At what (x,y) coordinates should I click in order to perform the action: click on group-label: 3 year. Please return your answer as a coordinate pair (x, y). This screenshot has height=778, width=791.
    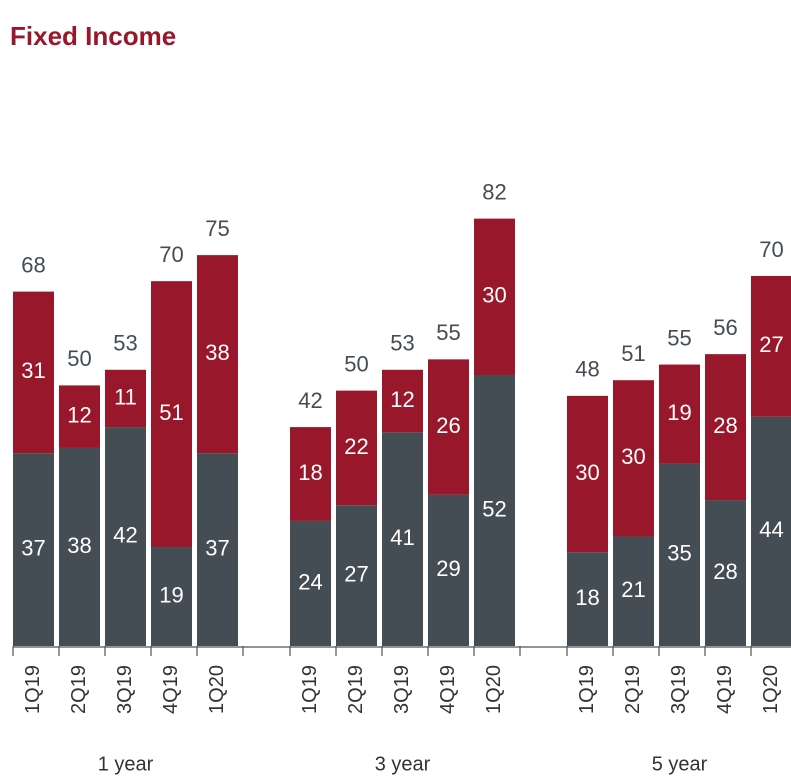
    Looking at the image, I should click on (403, 764).